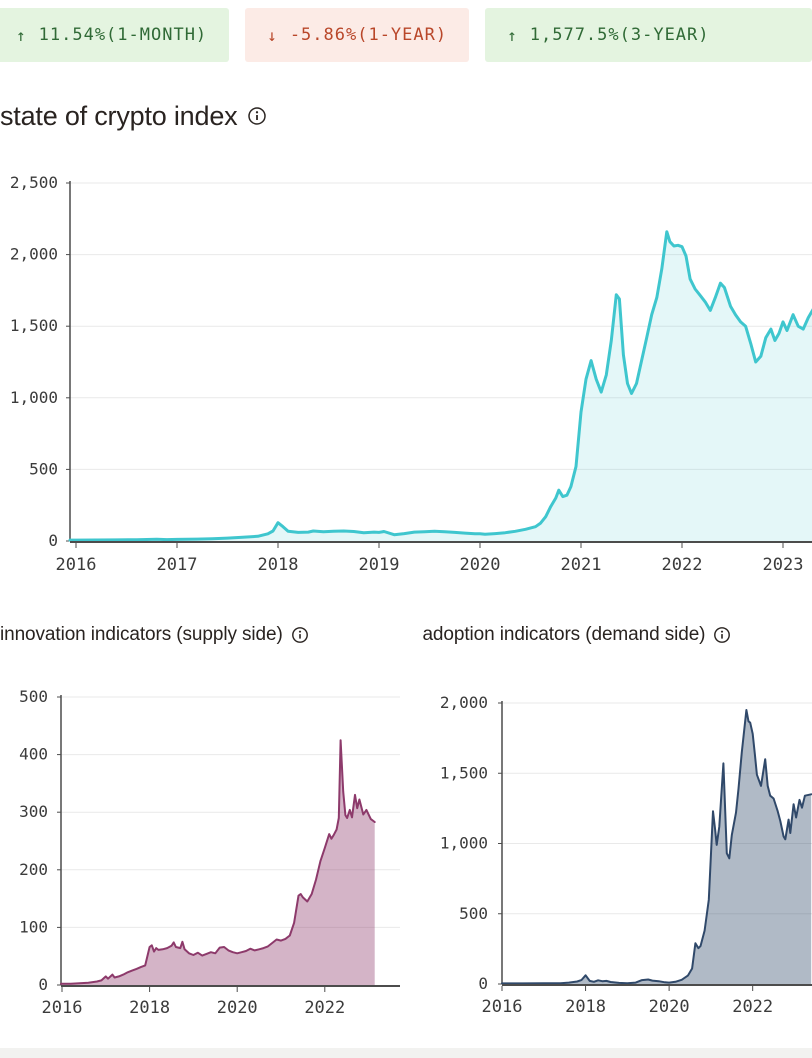  I want to click on svg-text: 100, so click(33, 926).